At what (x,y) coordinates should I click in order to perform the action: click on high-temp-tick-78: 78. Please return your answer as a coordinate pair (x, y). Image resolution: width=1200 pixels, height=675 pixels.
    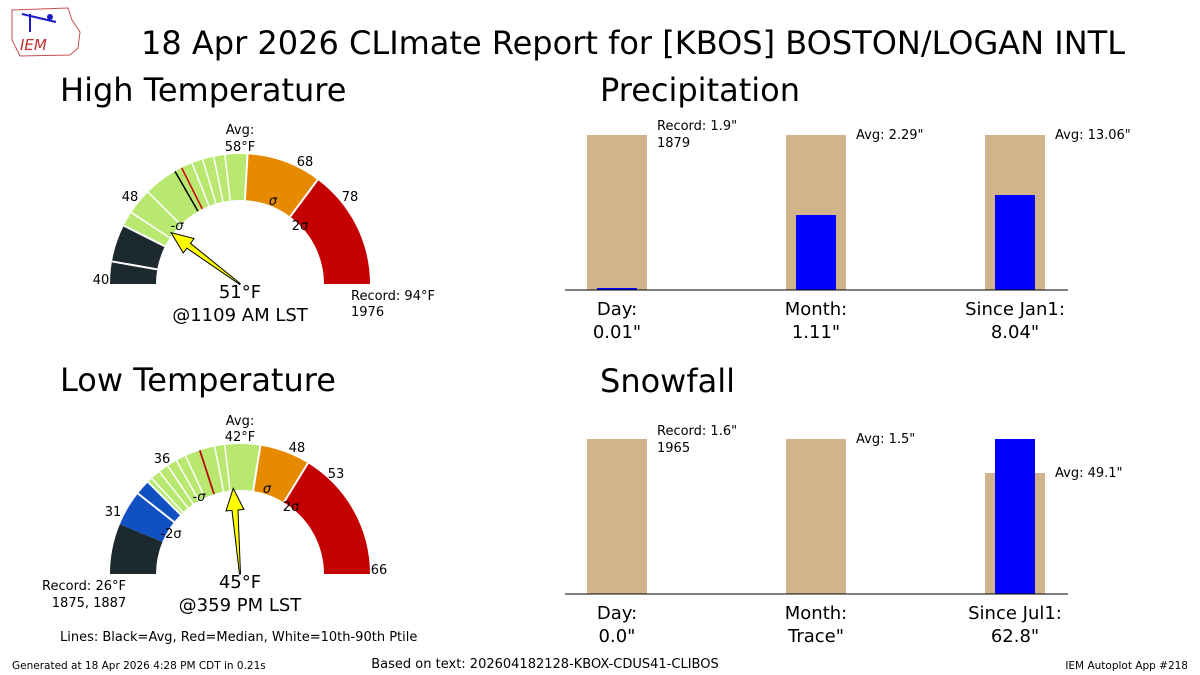
    Looking at the image, I should click on (350, 197).